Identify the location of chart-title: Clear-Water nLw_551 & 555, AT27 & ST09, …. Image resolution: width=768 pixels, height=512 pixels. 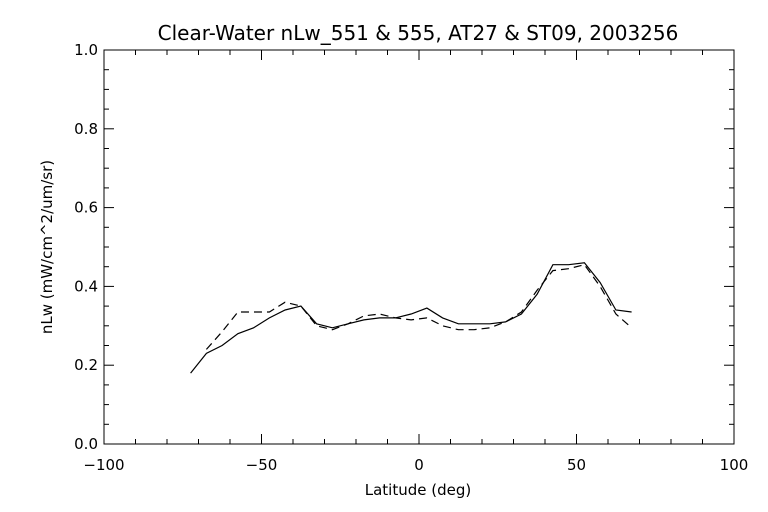
(418, 33).